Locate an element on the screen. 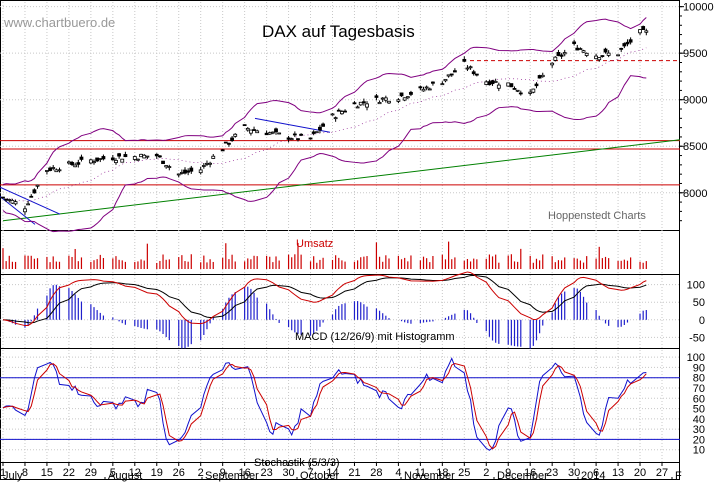 This screenshot has width=723, height=503. x-tick-label: 19 is located at coordinates (157, 473).